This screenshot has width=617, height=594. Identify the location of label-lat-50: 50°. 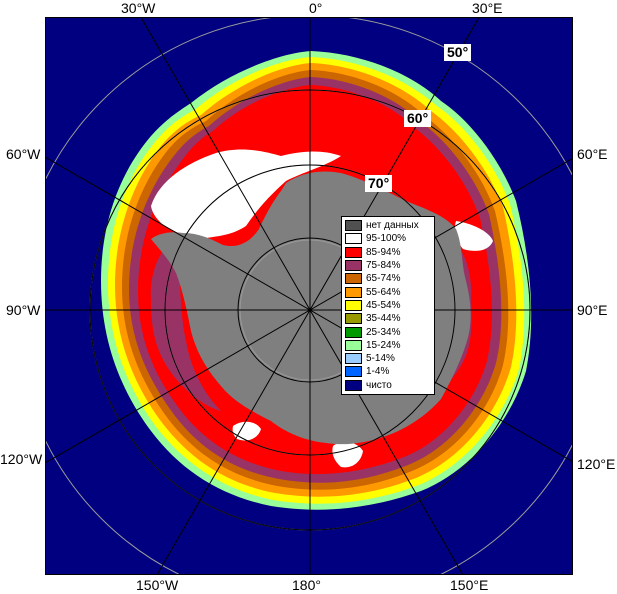
(458, 52).